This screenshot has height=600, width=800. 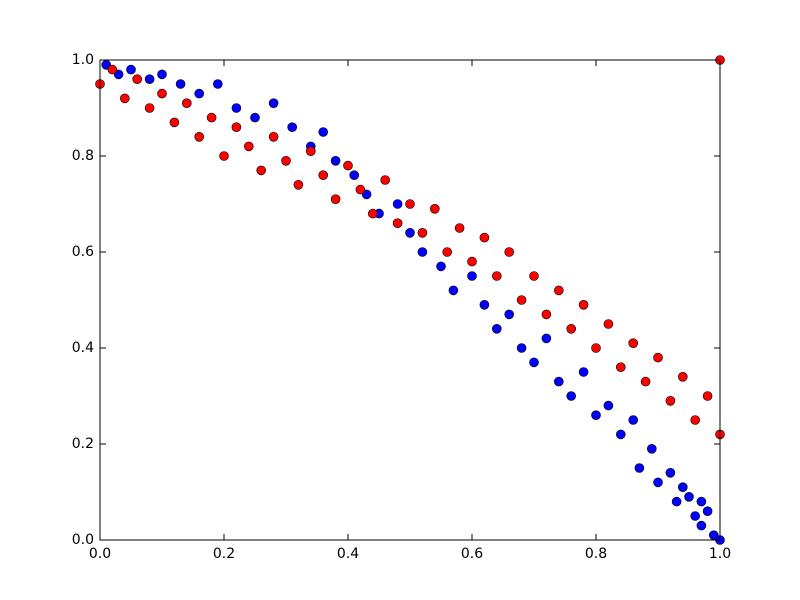 I want to click on x-tick-label: 1.0, so click(x=720, y=554).